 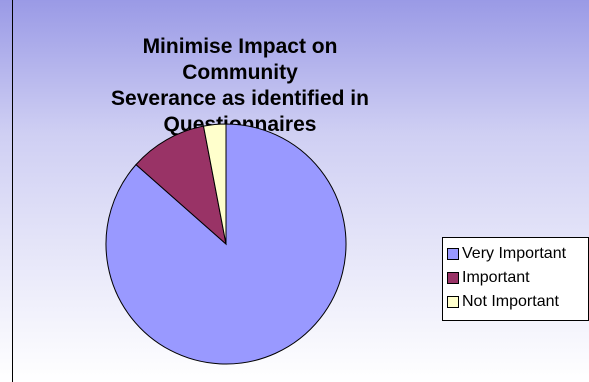 I want to click on chart-legend: Very Important Important Not Important, so click(x=515, y=279).